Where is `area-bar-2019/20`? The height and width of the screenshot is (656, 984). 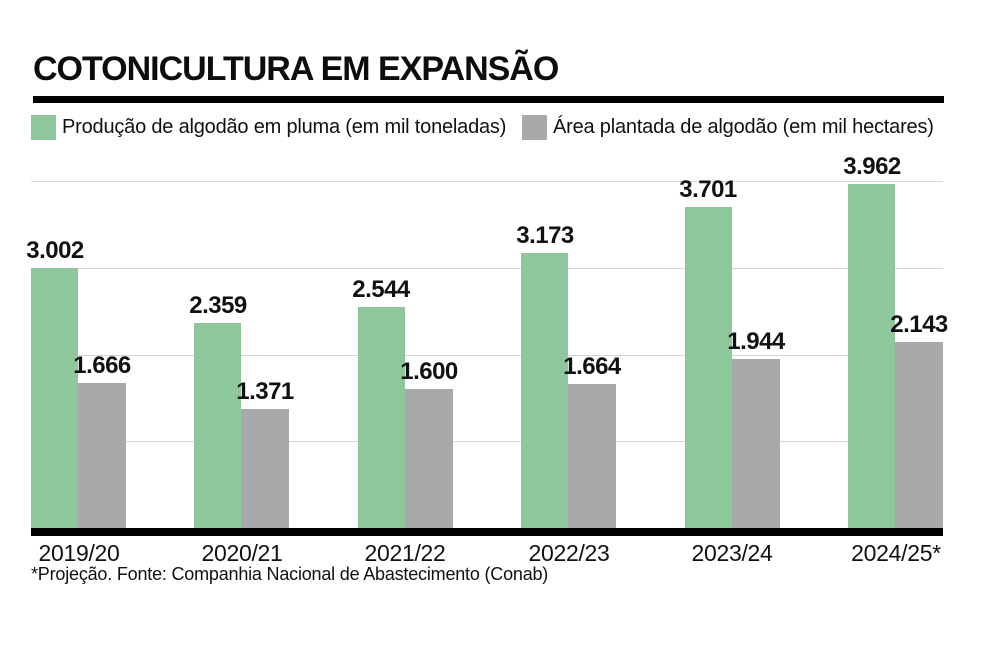
area-bar-2019/20 is located at coordinates (102, 455).